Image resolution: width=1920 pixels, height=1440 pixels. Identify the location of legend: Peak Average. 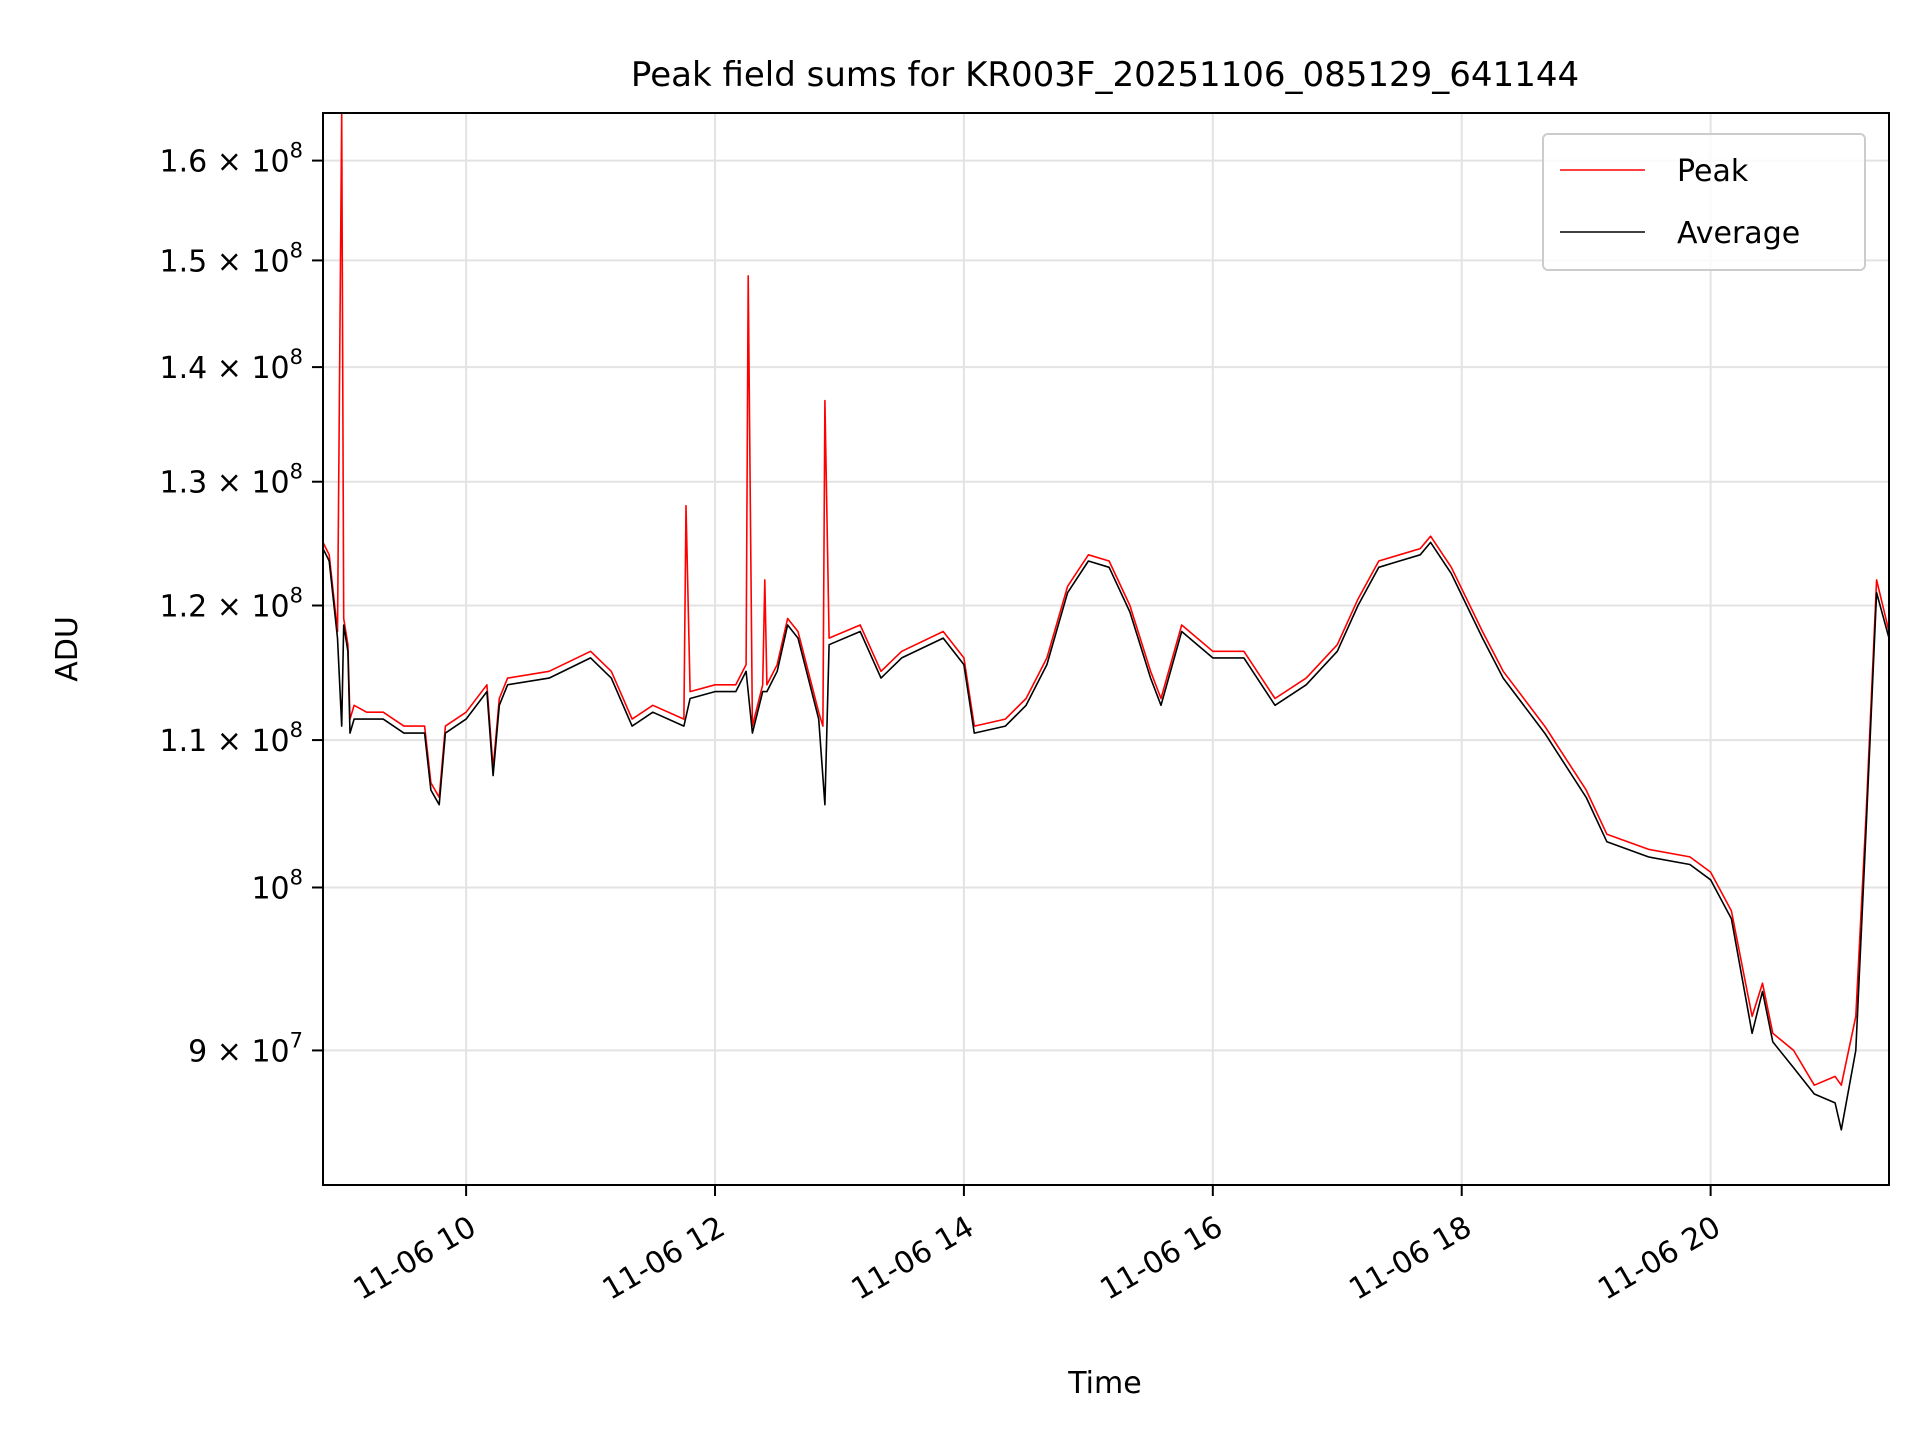
(1704, 202).